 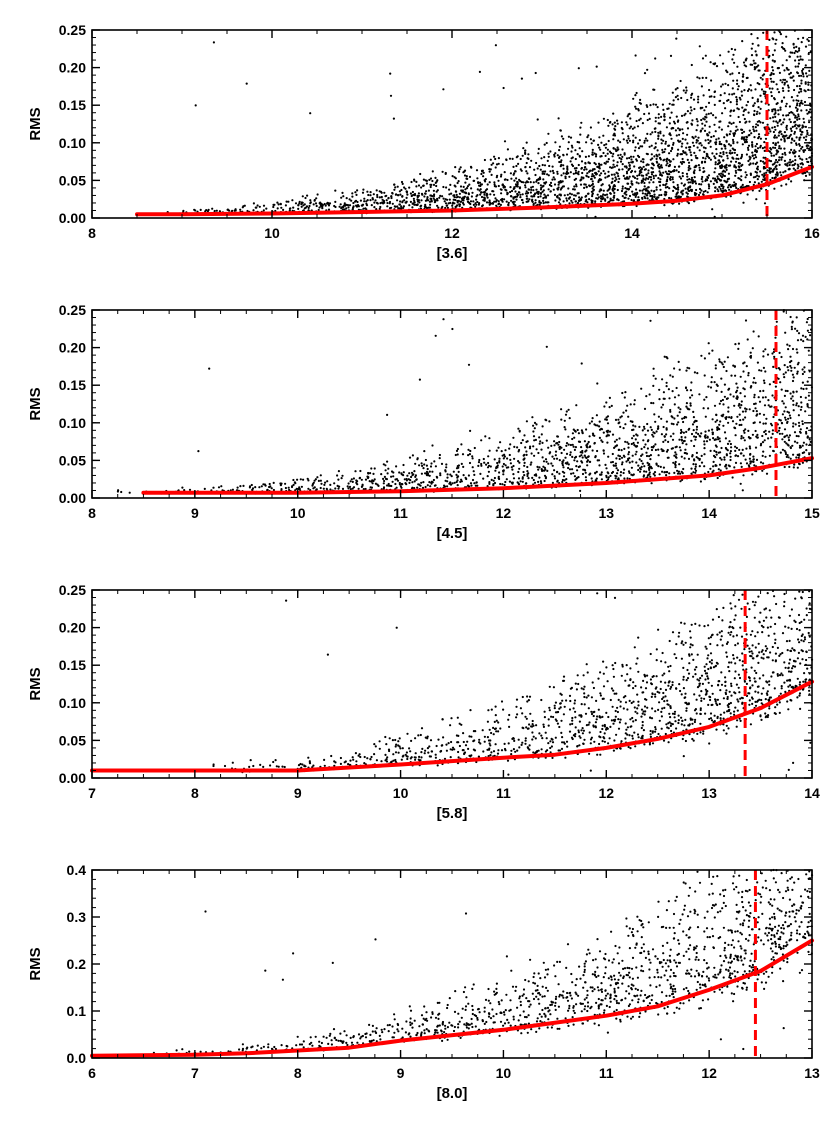 What do you see at coordinates (465, 402) in the screenshot?
I see `scatter-points` at bounding box center [465, 402].